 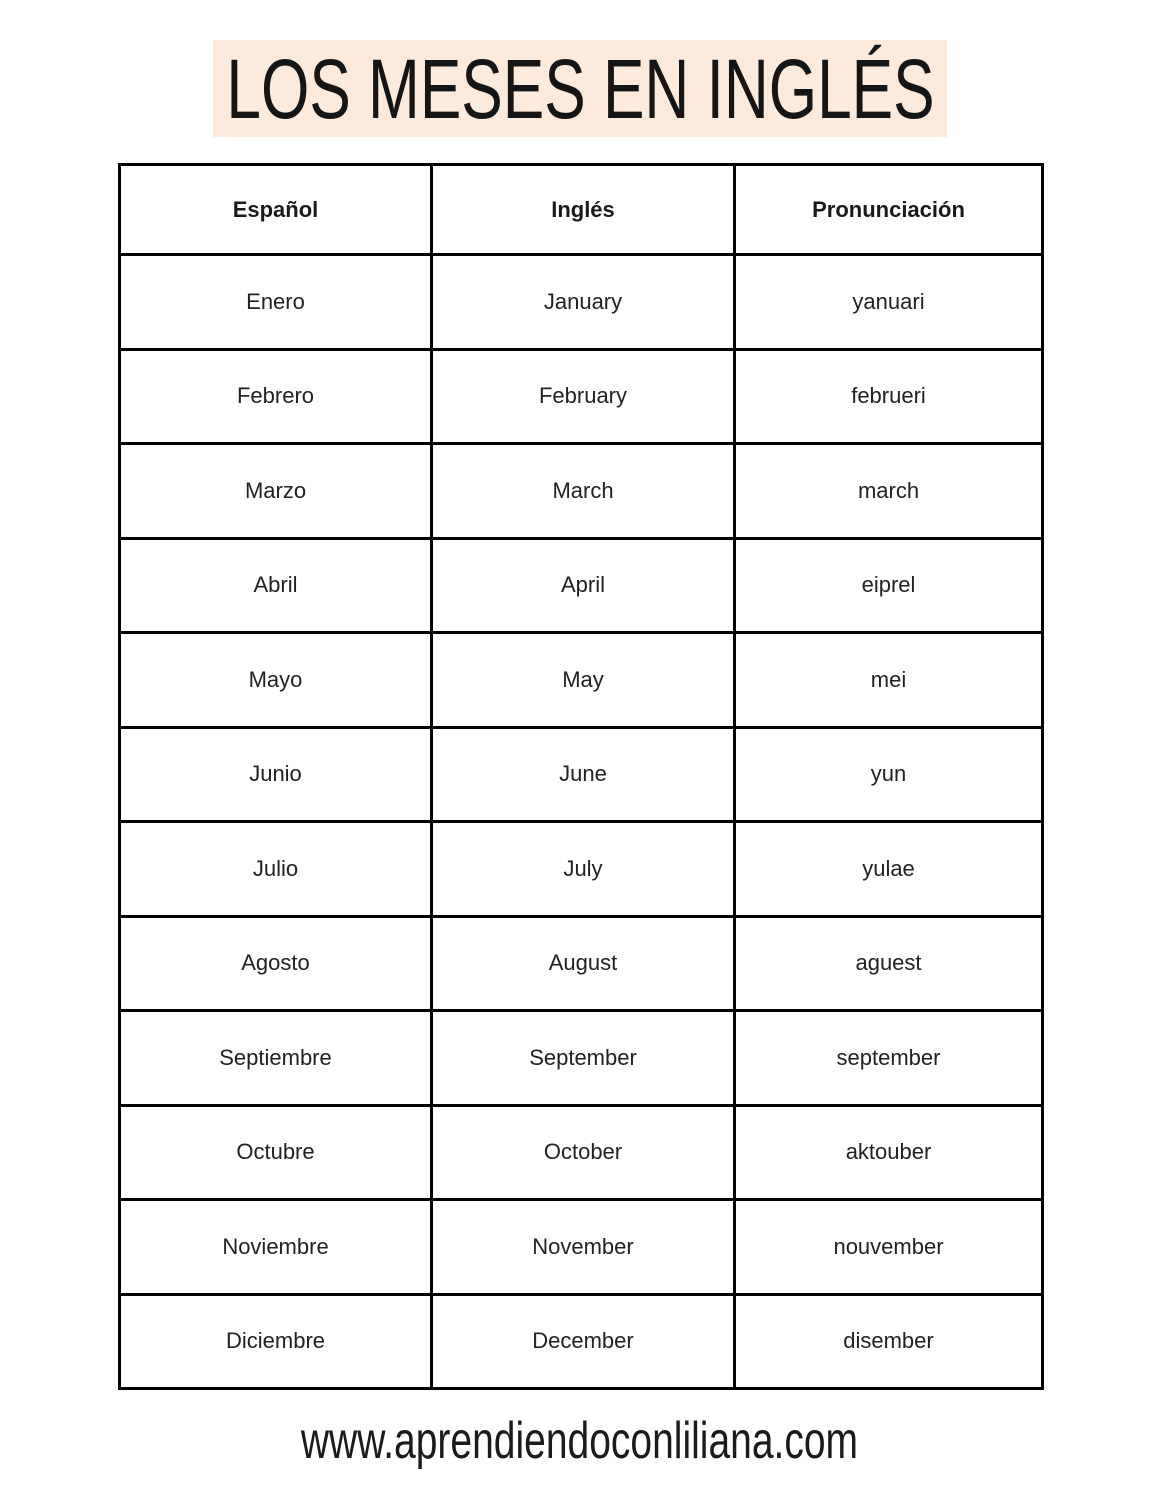 I want to click on page-title: LOS MESES EN INGLÉS, so click(x=580, y=88).